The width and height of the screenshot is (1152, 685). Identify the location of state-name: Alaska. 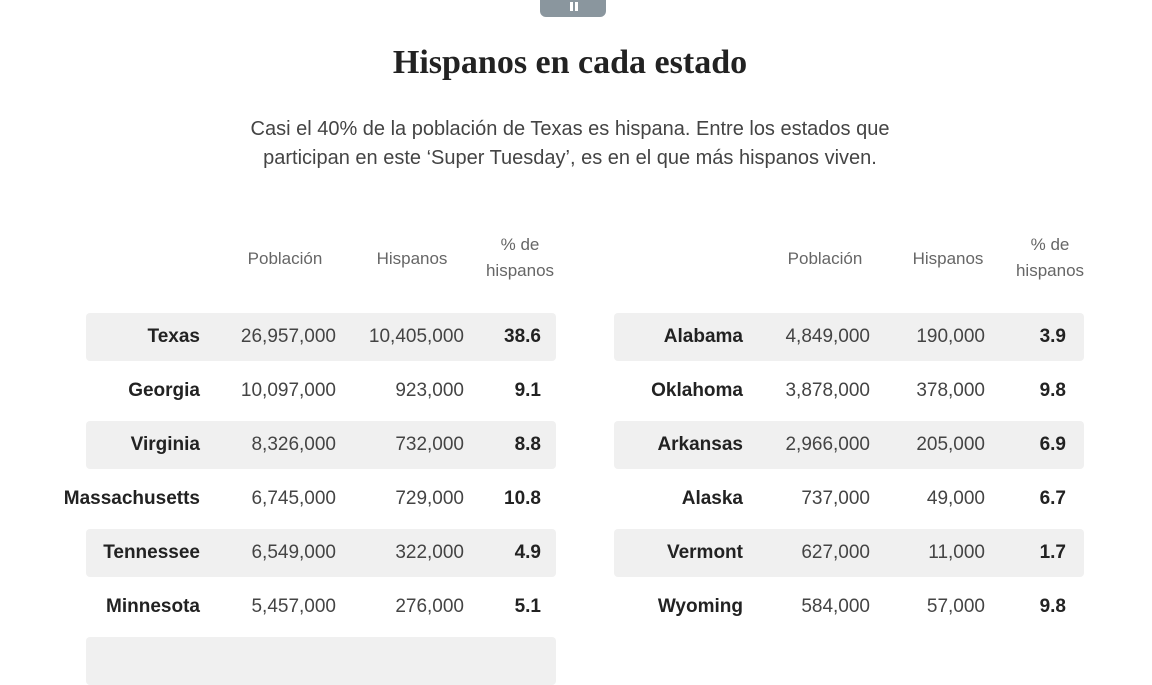
(712, 498).